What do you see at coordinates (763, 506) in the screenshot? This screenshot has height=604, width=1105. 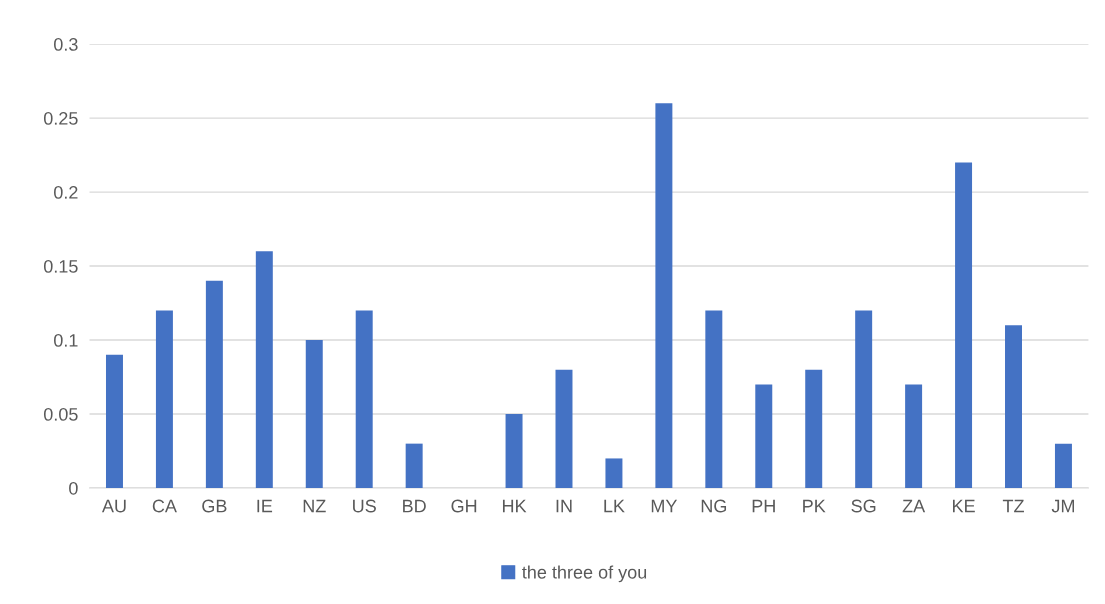 I see `x-tick-label: PH` at bounding box center [763, 506].